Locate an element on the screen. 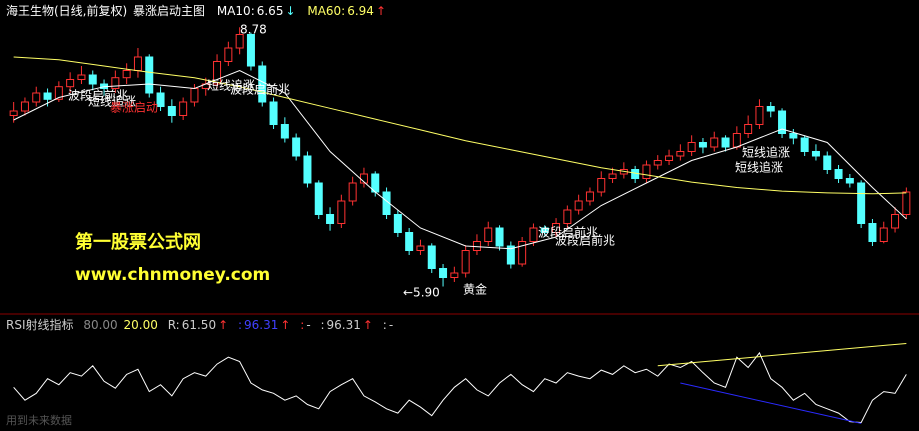  ma60-label: MA60: is located at coordinates (326, 11).